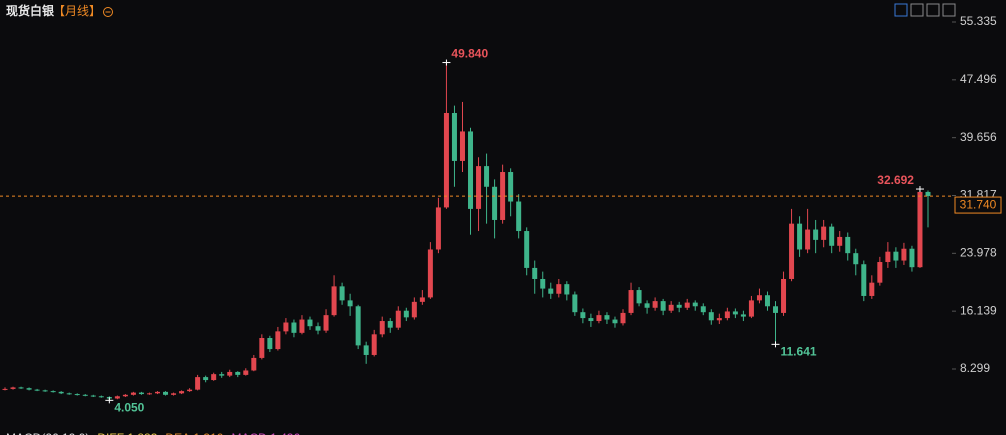 The image size is (1006, 435). What do you see at coordinates (30, 10) in the screenshot?
I see `chart-title: 现货白银` at bounding box center [30, 10].